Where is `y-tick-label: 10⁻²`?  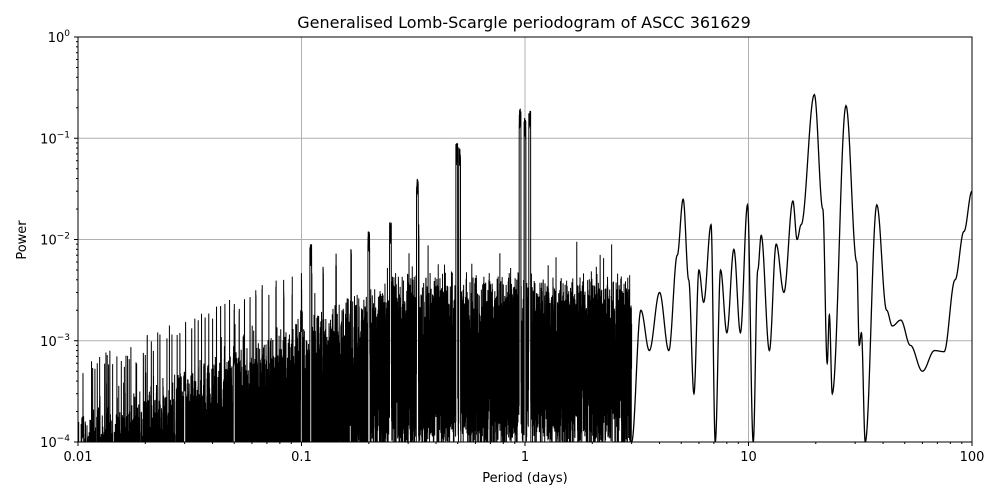
y-tick-label: 10⁻² is located at coordinates (55, 240).